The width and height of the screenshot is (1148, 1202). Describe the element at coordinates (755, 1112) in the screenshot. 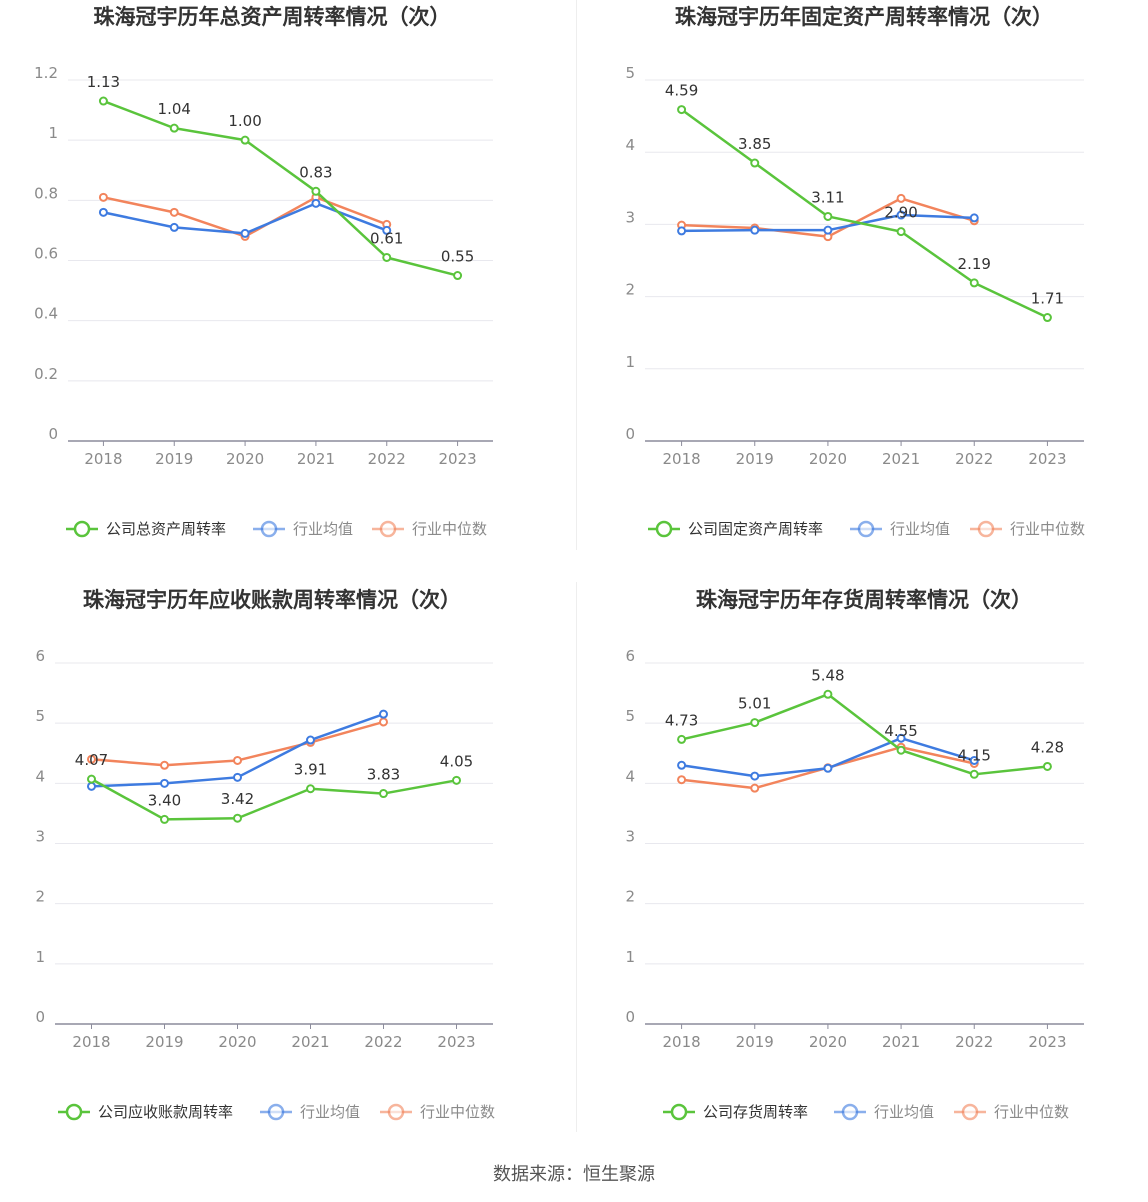

I see `legend-label: 公司存货周转率` at that location.